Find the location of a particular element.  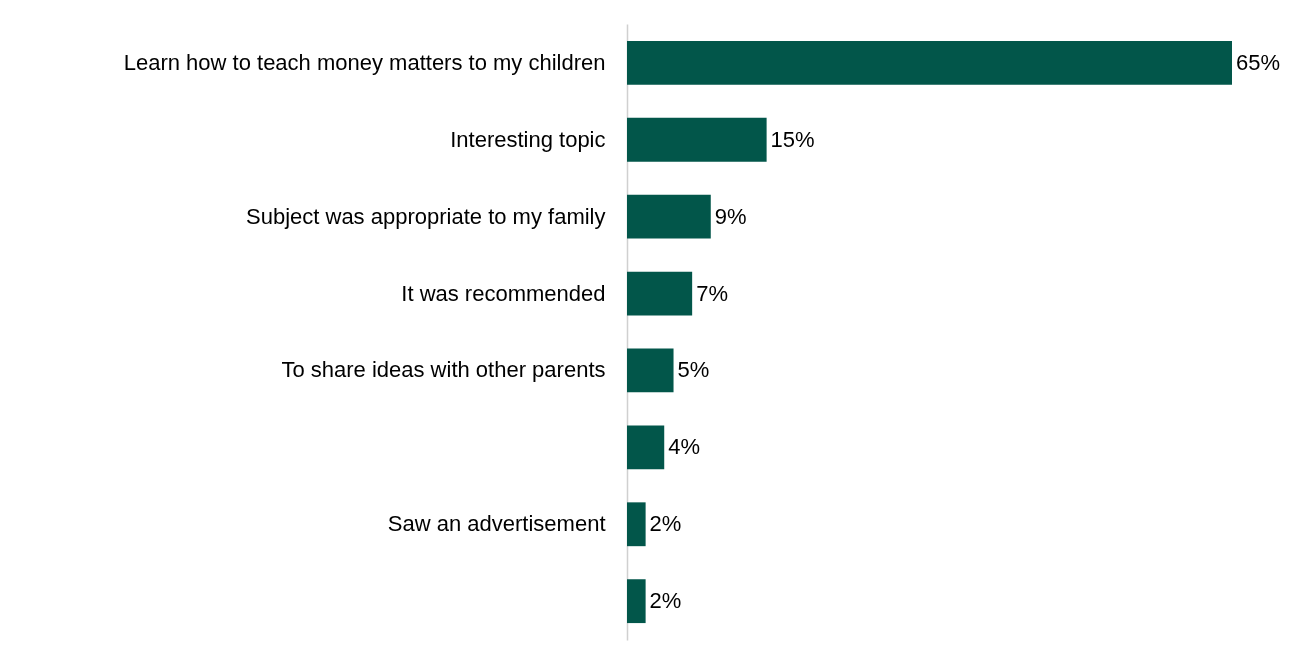

data-label: 9% is located at coordinates (730, 216).